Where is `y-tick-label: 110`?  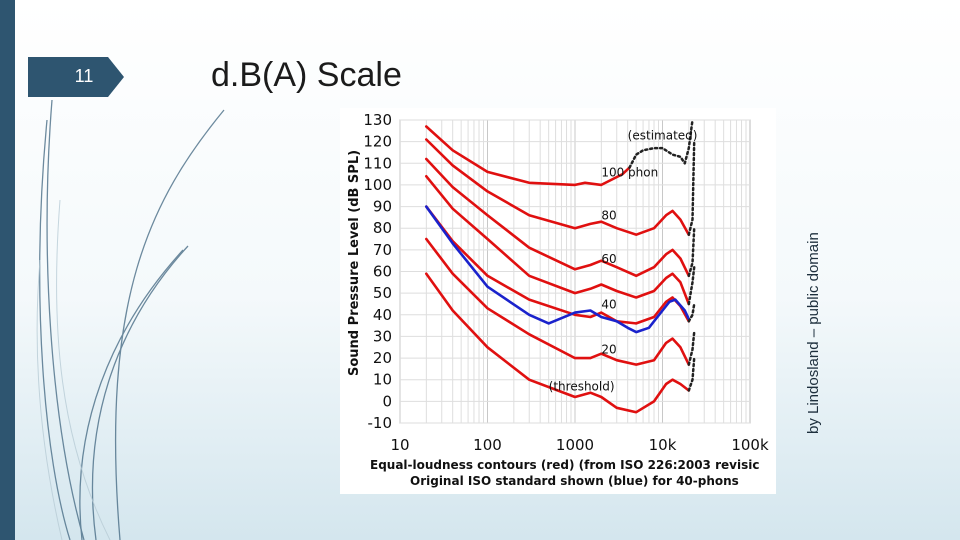 y-tick-label: 110 is located at coordinates (377, 163).